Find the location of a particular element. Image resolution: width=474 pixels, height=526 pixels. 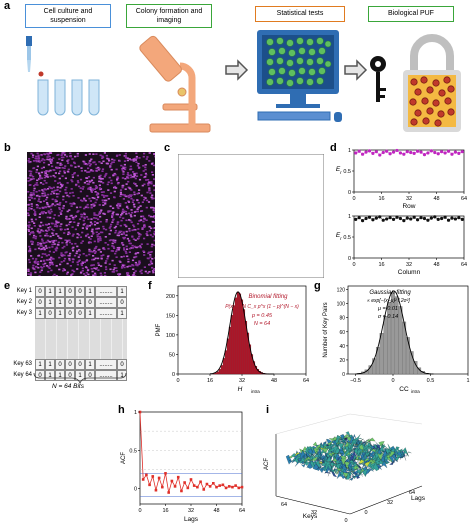

x-tick-label-row: 16 is located at coordinates (381, 199).